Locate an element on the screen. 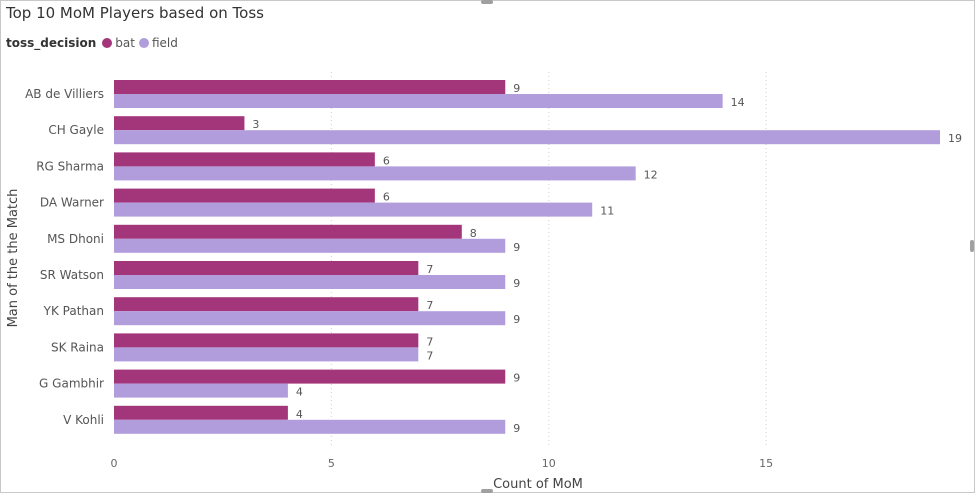  y-category-label: MS Dhoni is located at coordinates (75, 239).